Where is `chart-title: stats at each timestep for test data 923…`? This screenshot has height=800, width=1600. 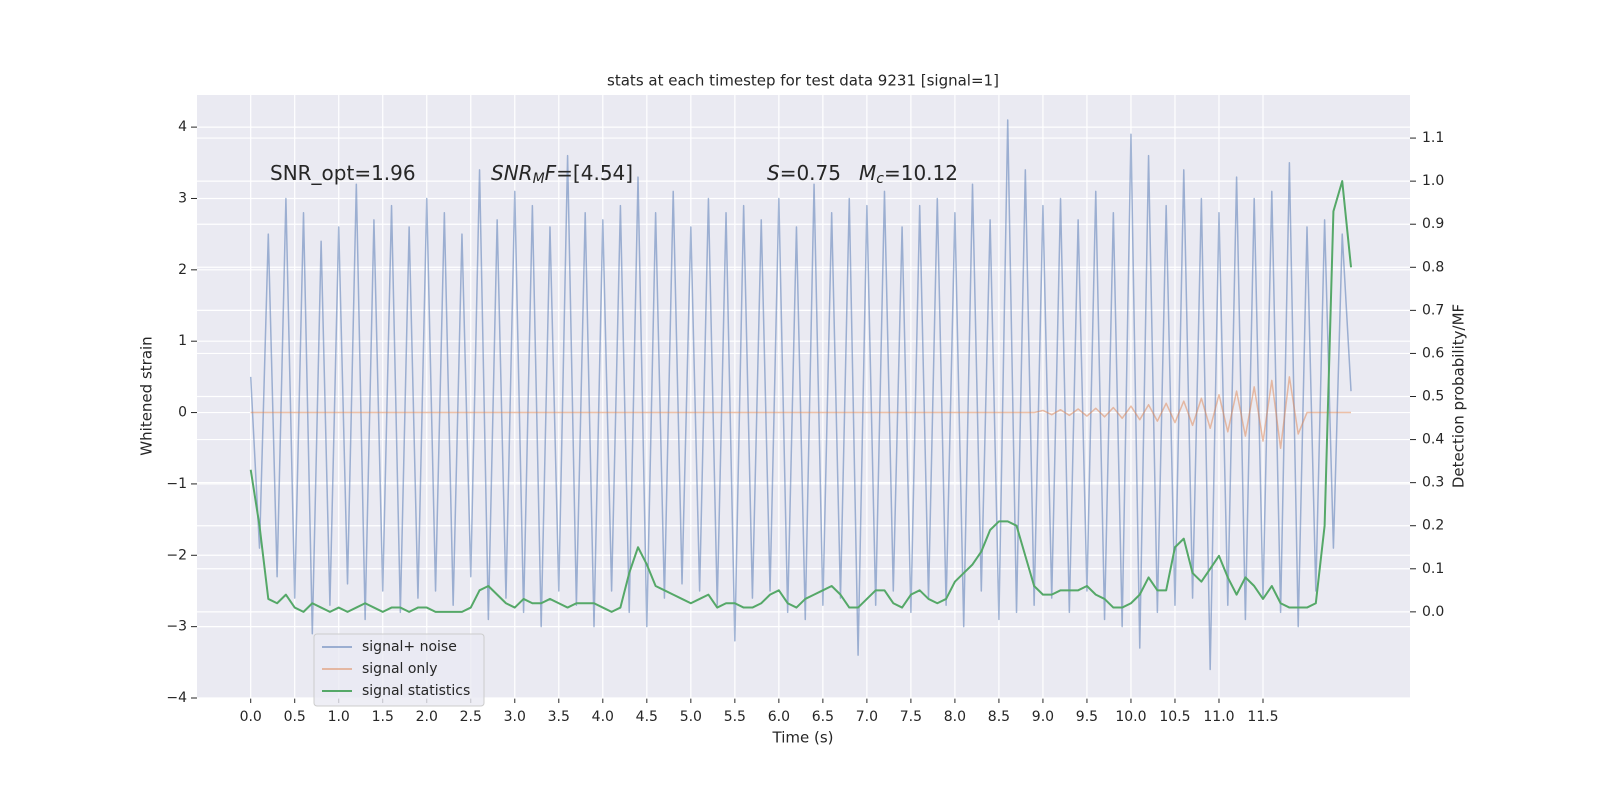 chart-title: stats at each timestep for test data 923… is located at coordinates (803, 81).